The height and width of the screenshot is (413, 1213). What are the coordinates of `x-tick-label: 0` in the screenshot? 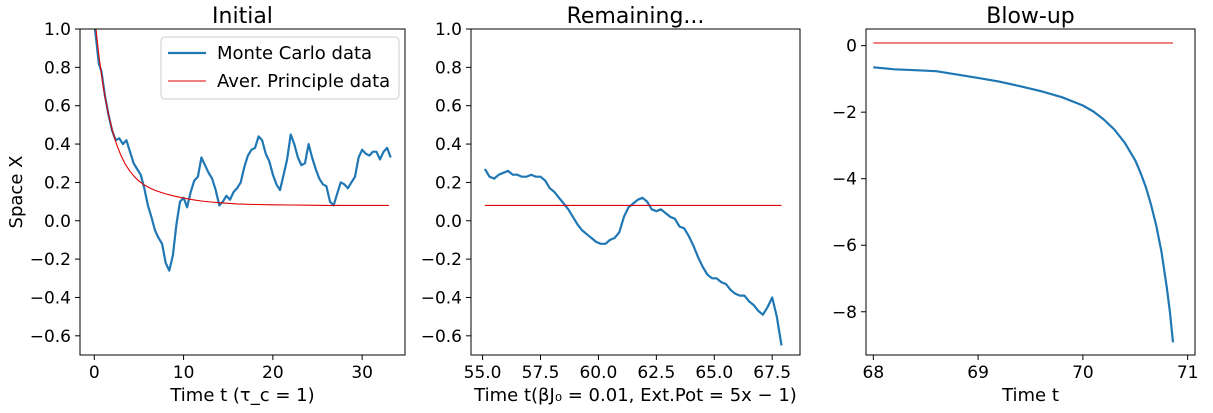 It's located at (94, 373).